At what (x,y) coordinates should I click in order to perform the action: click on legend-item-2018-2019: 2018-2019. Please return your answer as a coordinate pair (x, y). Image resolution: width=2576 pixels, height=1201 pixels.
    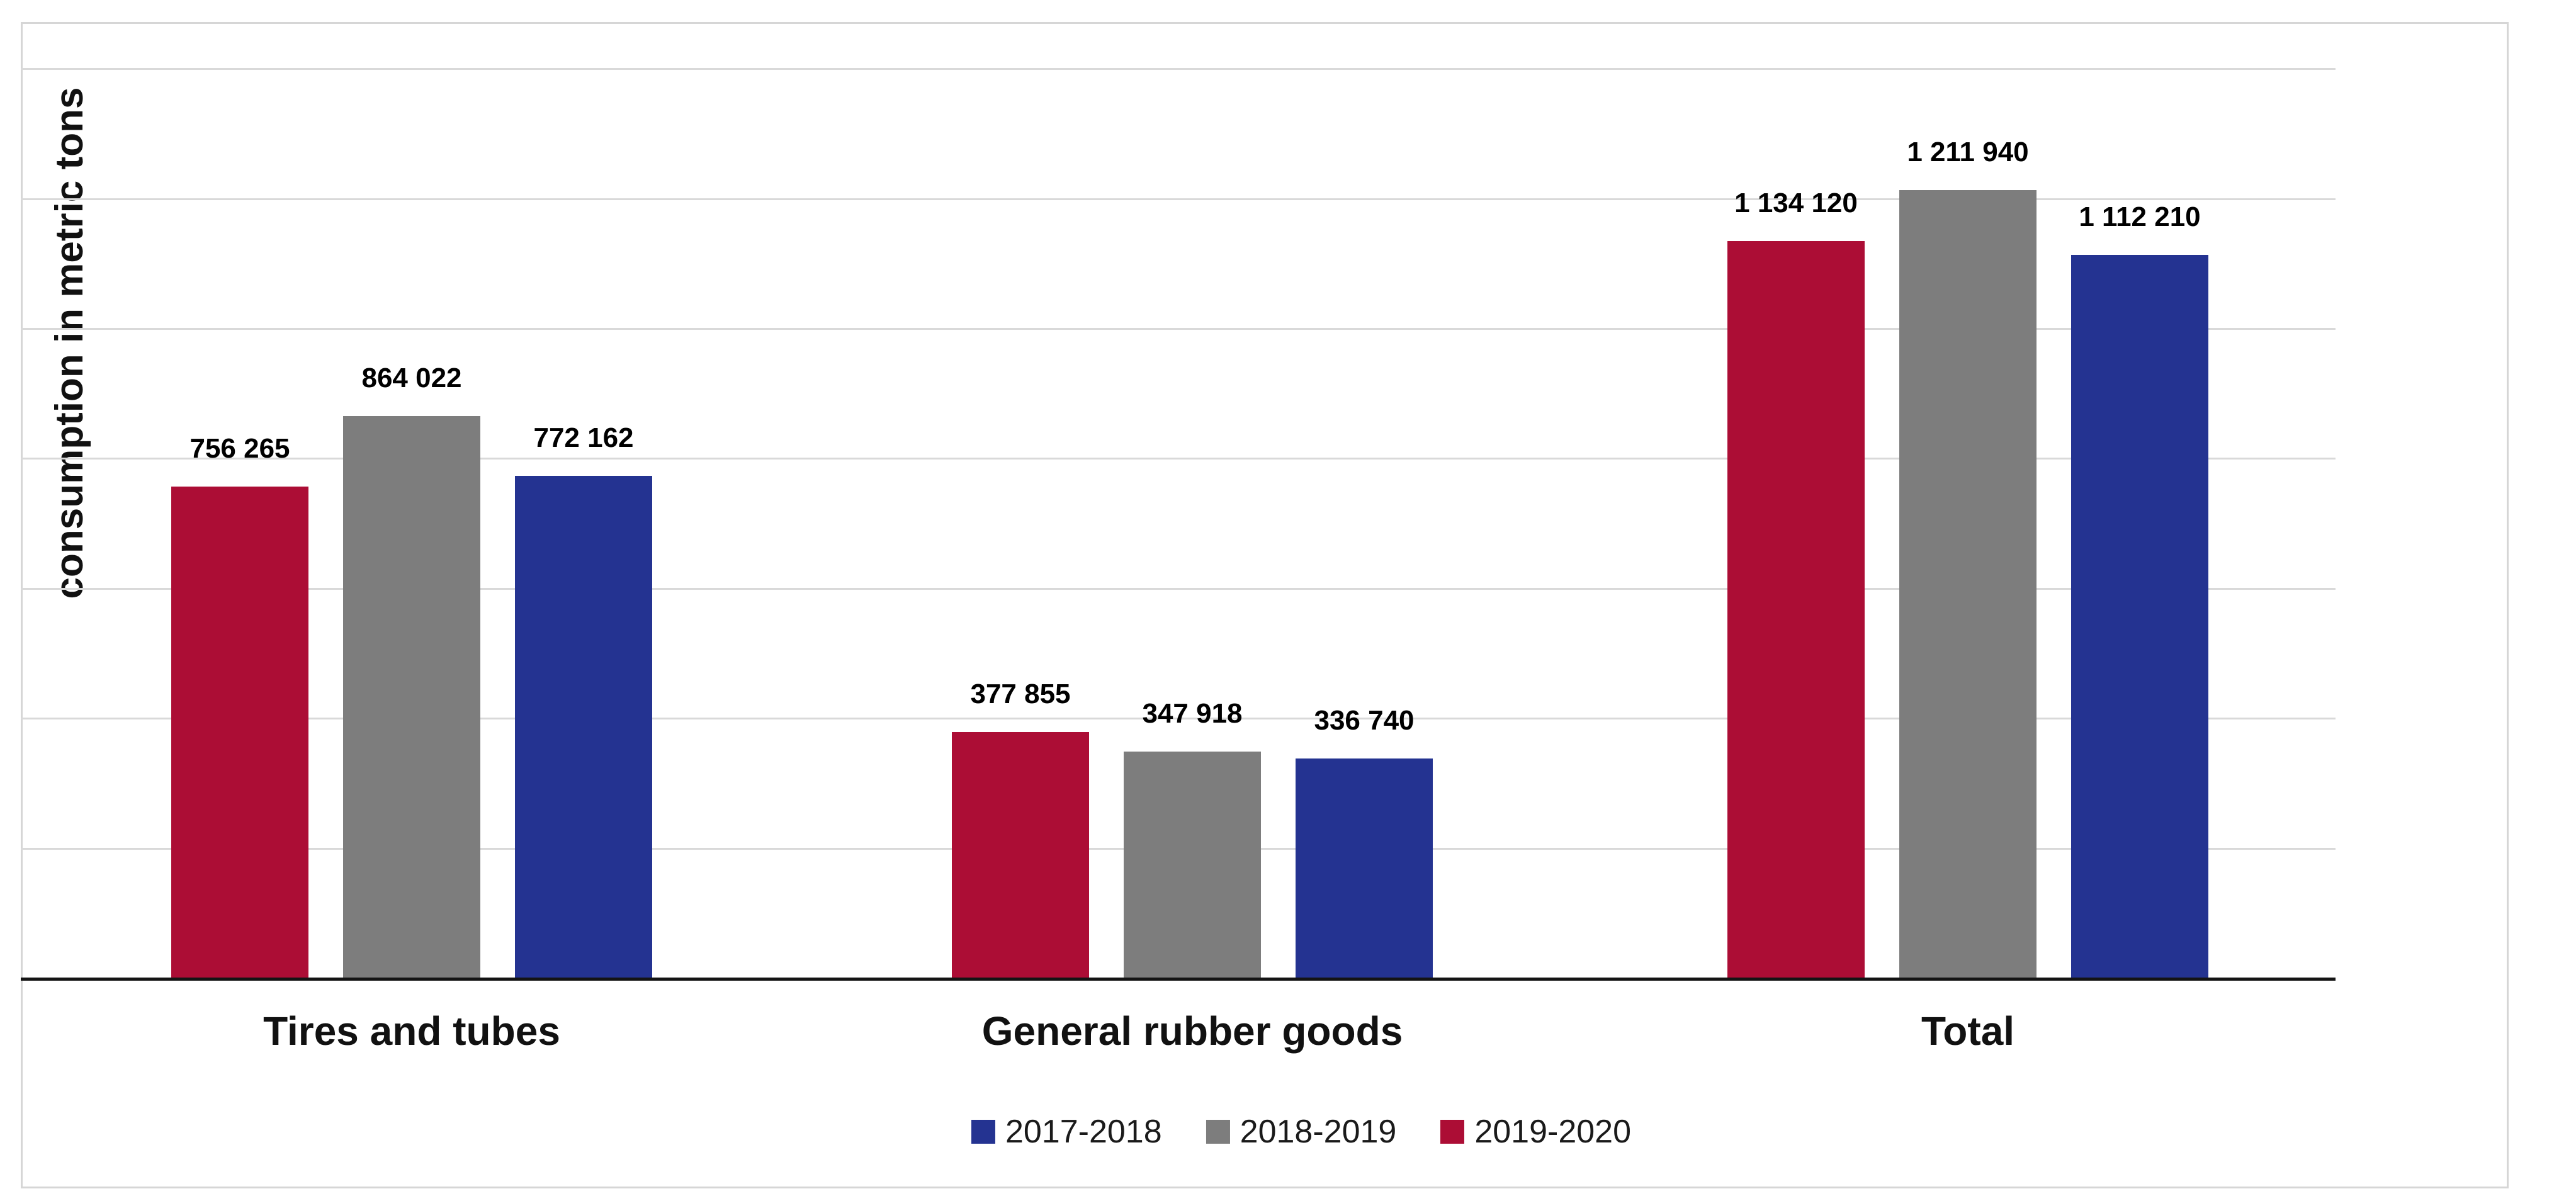
    Looking at the image, I should click on (1301, 1132).